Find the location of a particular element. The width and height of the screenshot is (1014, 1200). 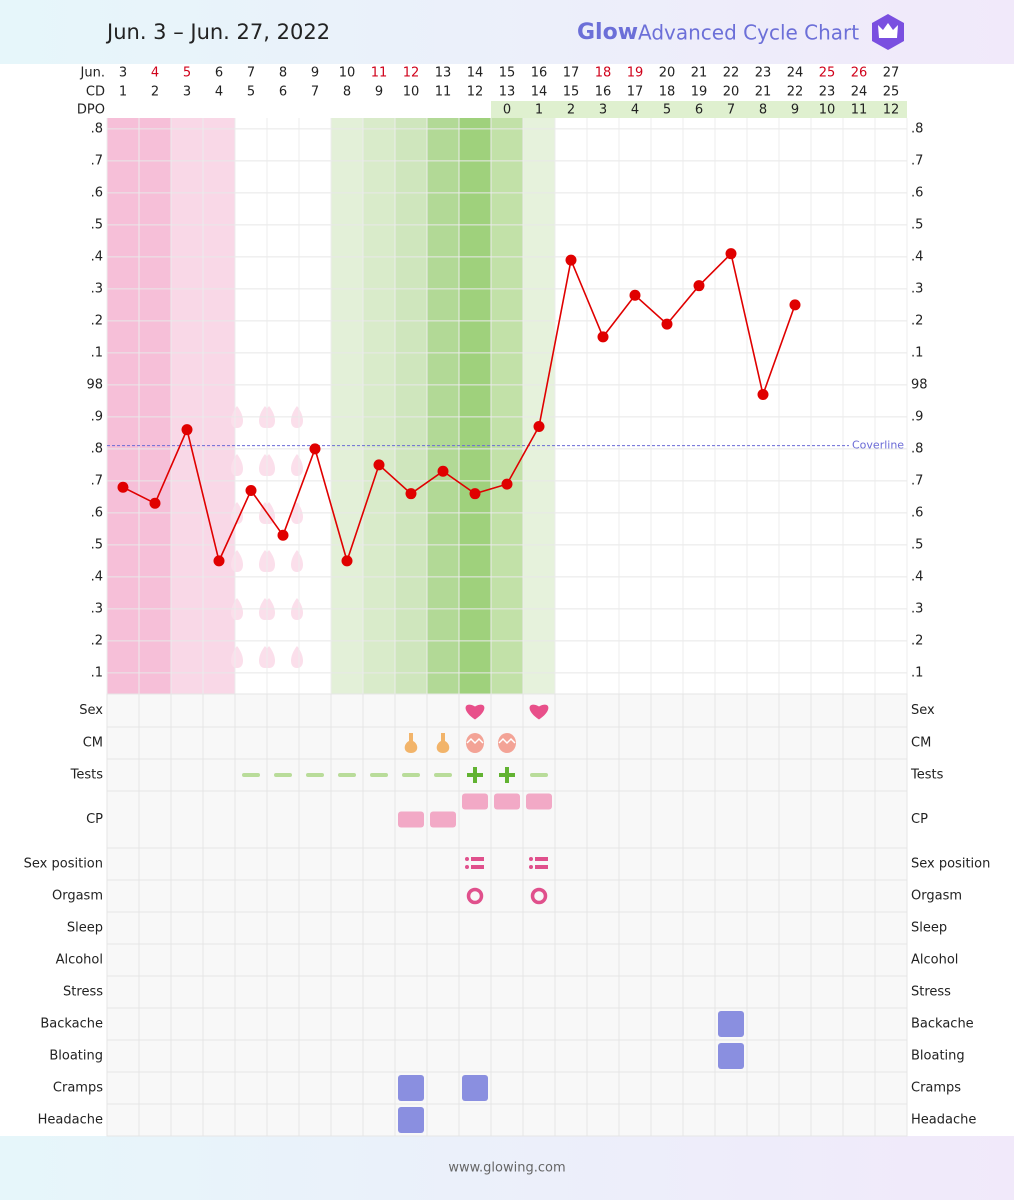

y-tick-label-right: 98 is located at coordinates (919, 384).